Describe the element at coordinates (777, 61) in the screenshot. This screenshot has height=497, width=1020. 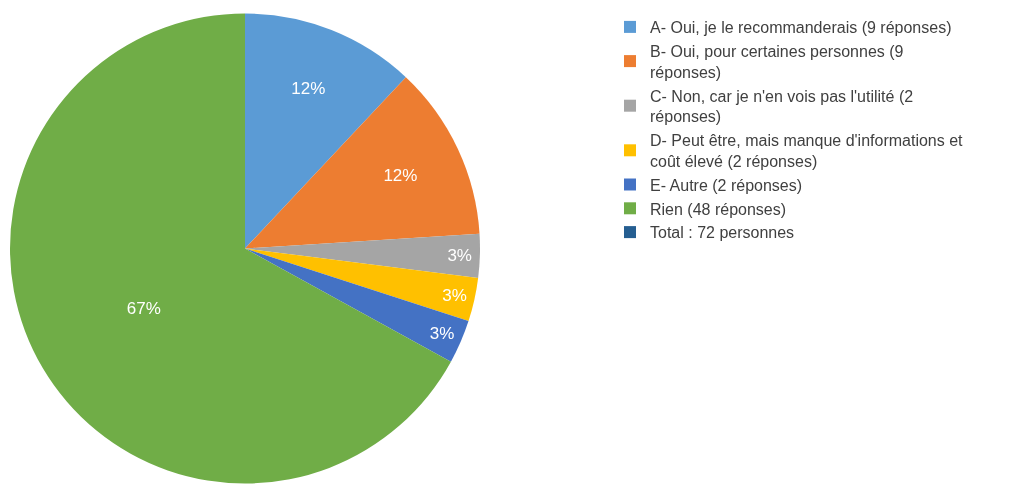
I see `legend-label: B- Oui, pour certaines personnes (9 réponses)` at that location.